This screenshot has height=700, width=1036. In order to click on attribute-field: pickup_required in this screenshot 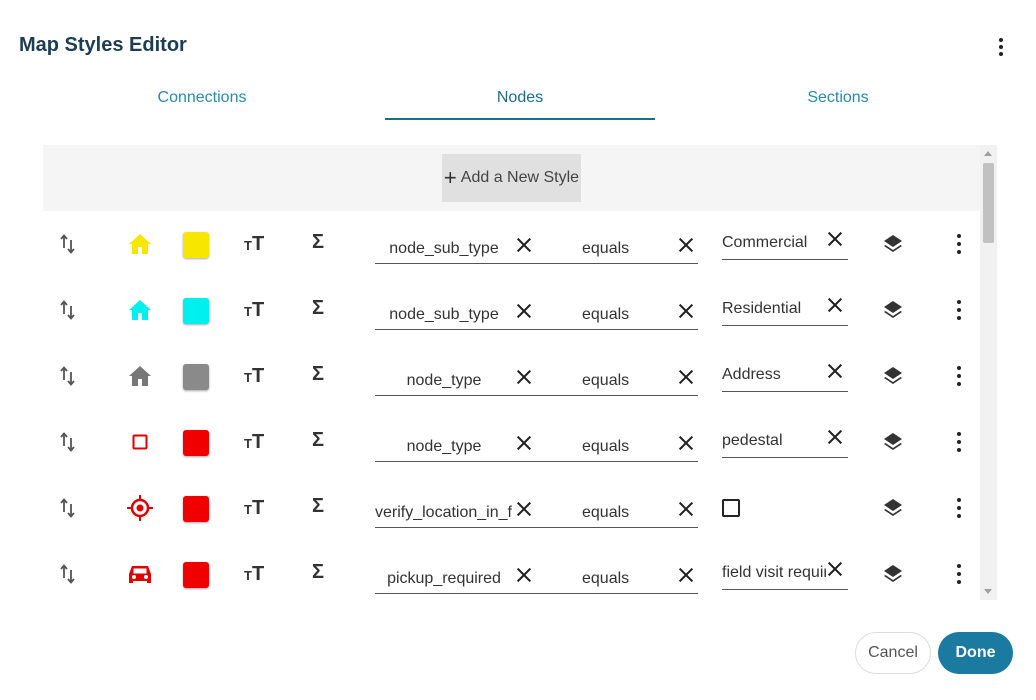, I will do `click(450, 579)`.